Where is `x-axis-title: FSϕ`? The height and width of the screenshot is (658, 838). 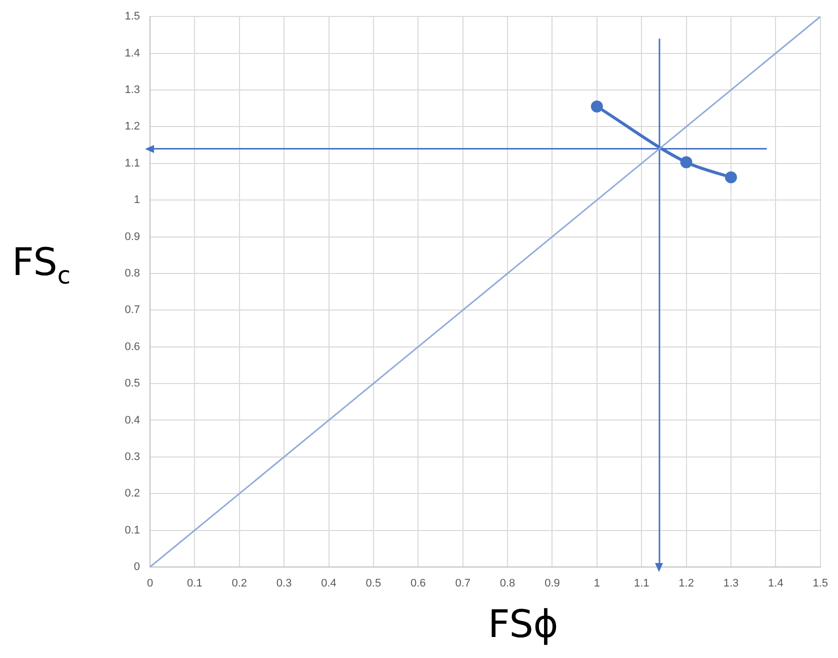
x-axis-title: FSϕ is located at coordinates (523, 624).